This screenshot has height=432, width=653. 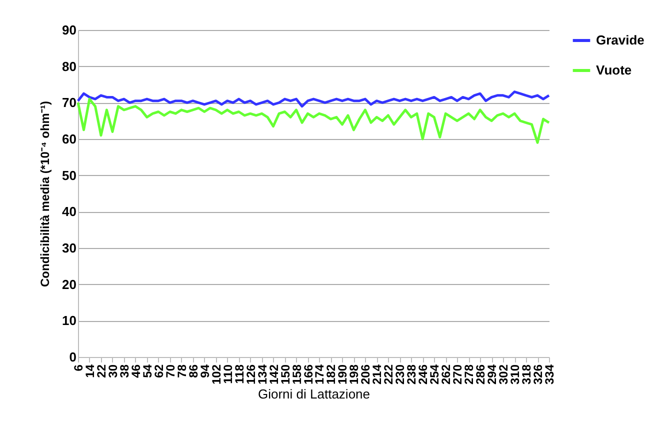 I want to click on y-tick-label: 30, so click(x=69, y=248).